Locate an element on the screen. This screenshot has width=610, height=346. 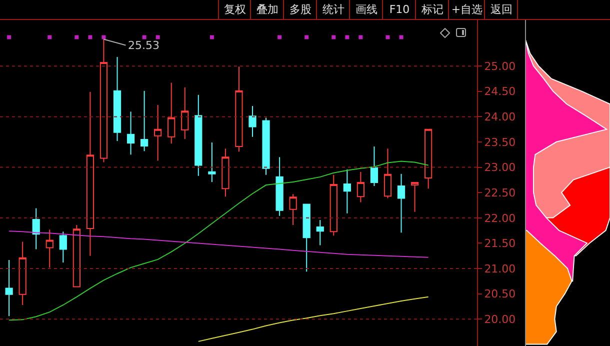
y-tick-label: 25.00 is located at coordinates (500, 66).